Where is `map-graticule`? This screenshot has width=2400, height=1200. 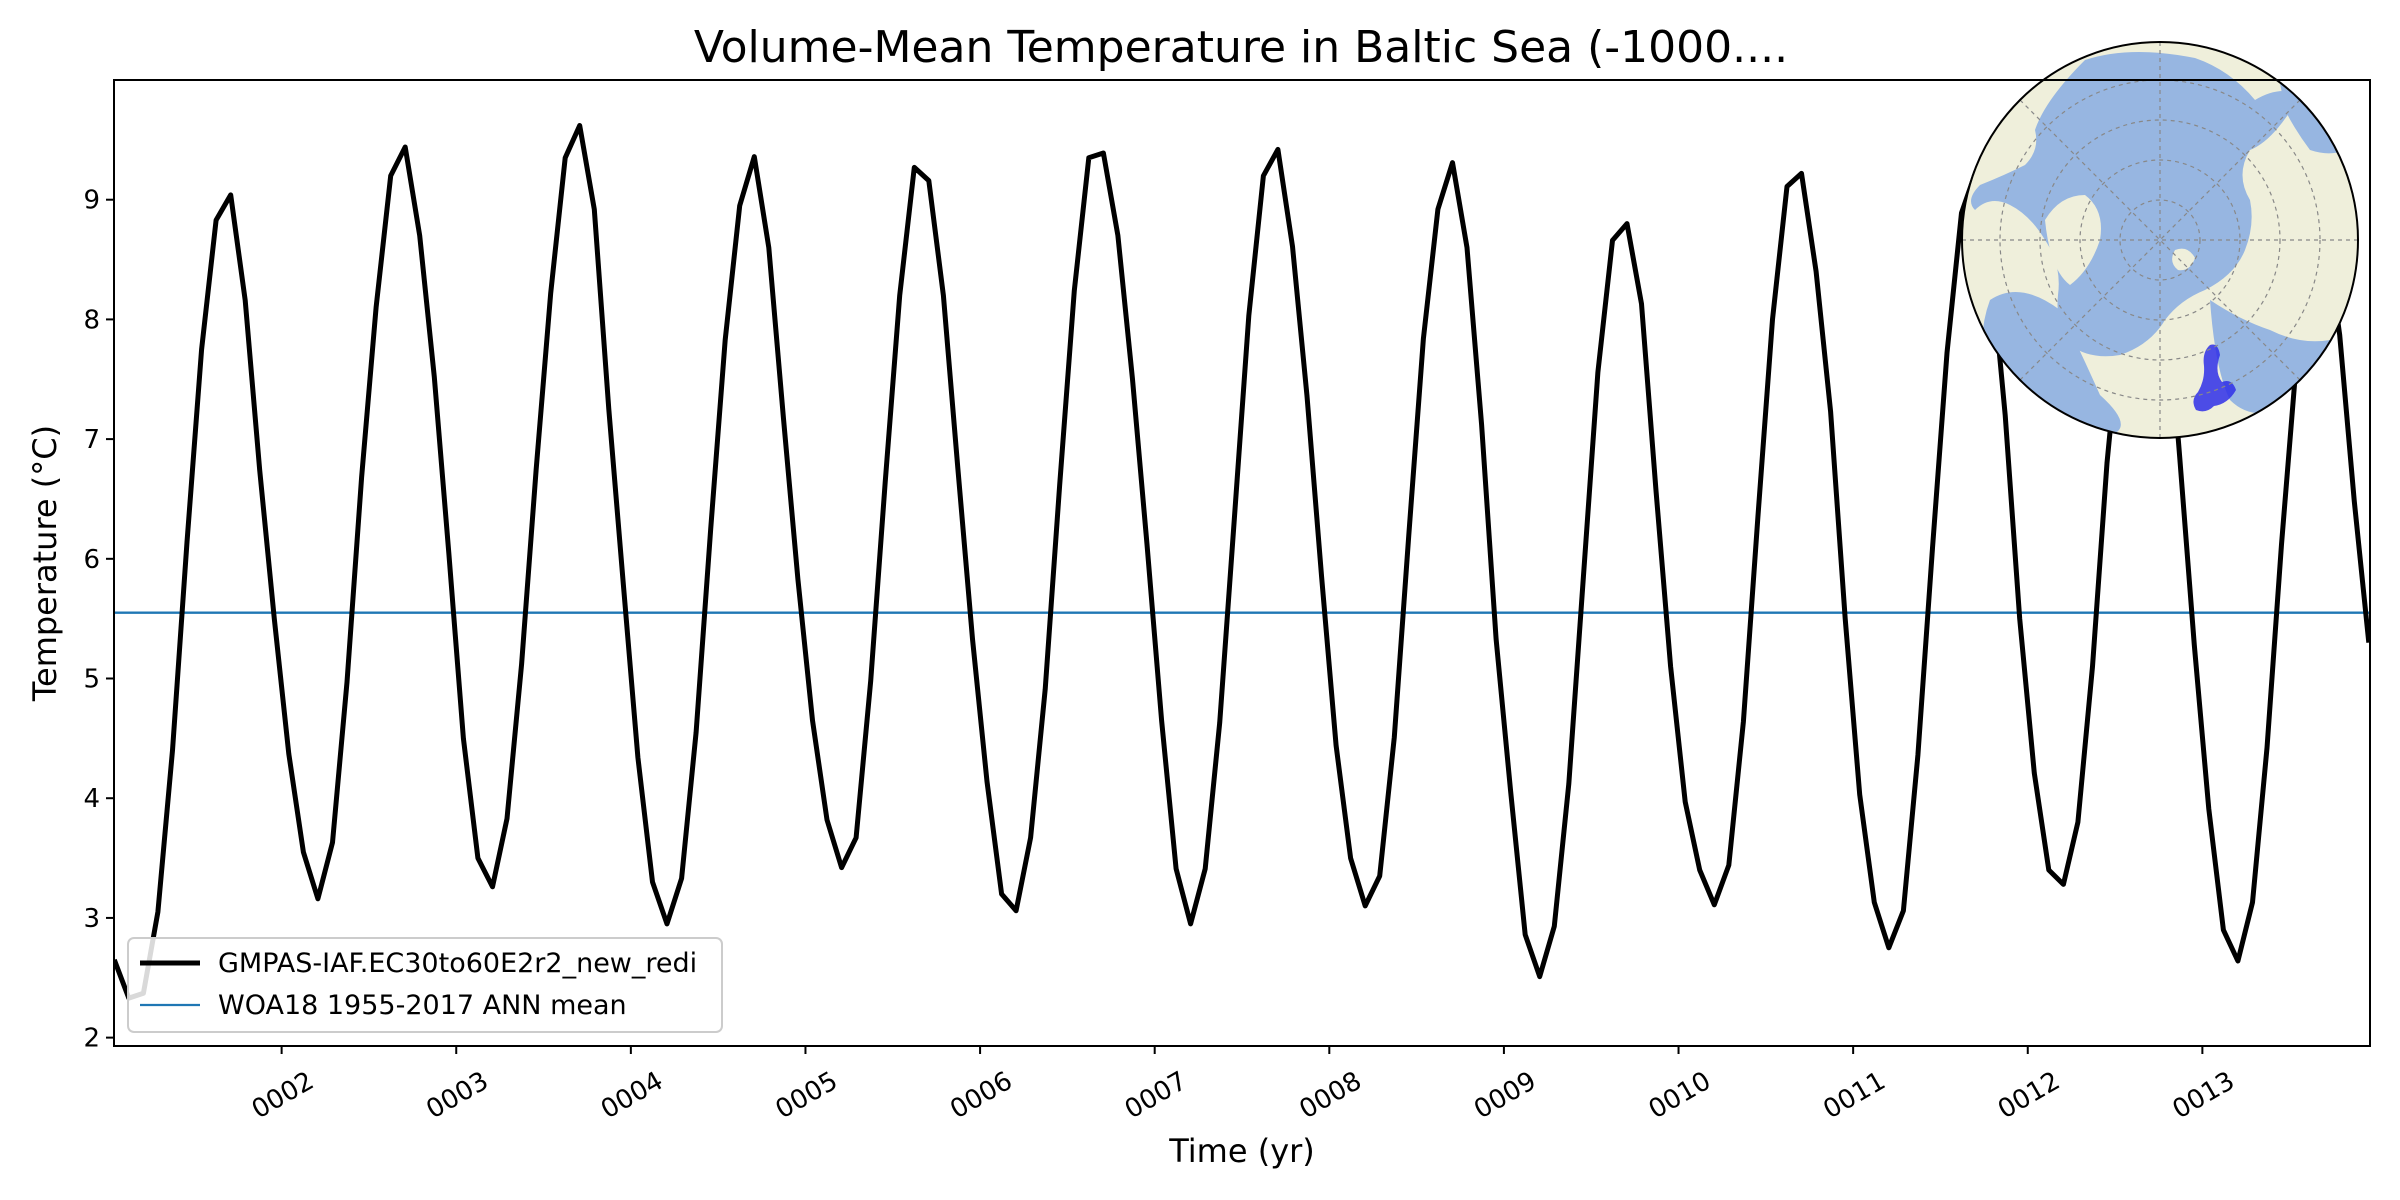
map-graticule is located at coordinates (2160, 240).